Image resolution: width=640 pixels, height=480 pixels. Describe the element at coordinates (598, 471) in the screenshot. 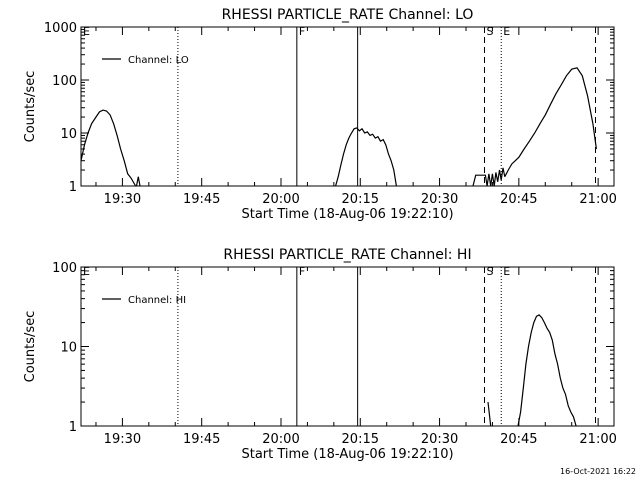

I see `footer-date: 16-Oct-2021 16:22` at that location.